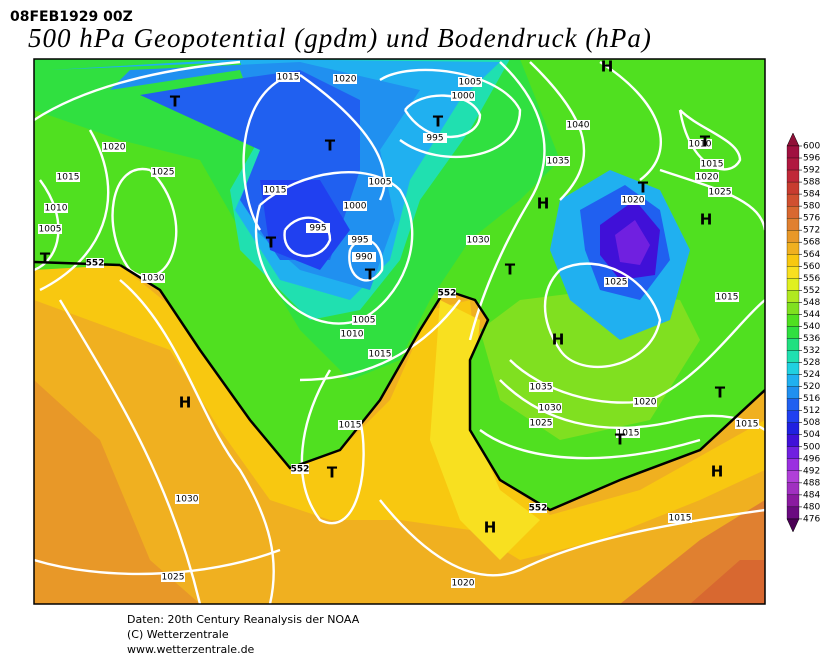 The width and height of the screenshot is (832, 668). I want to click on colorbar-label: 528, so click(811, 363).